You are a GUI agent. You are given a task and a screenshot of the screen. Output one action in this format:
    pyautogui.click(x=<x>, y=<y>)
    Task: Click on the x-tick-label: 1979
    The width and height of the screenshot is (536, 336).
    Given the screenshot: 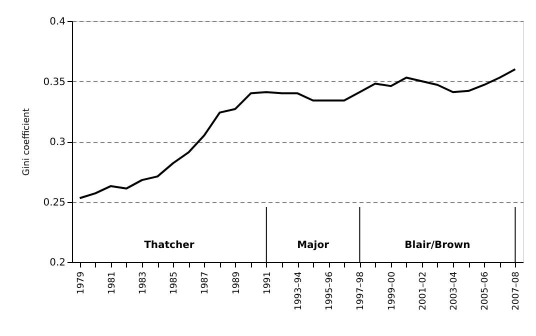 What is the action you would take?
    pyautogui.click(x=81, y=282)
    